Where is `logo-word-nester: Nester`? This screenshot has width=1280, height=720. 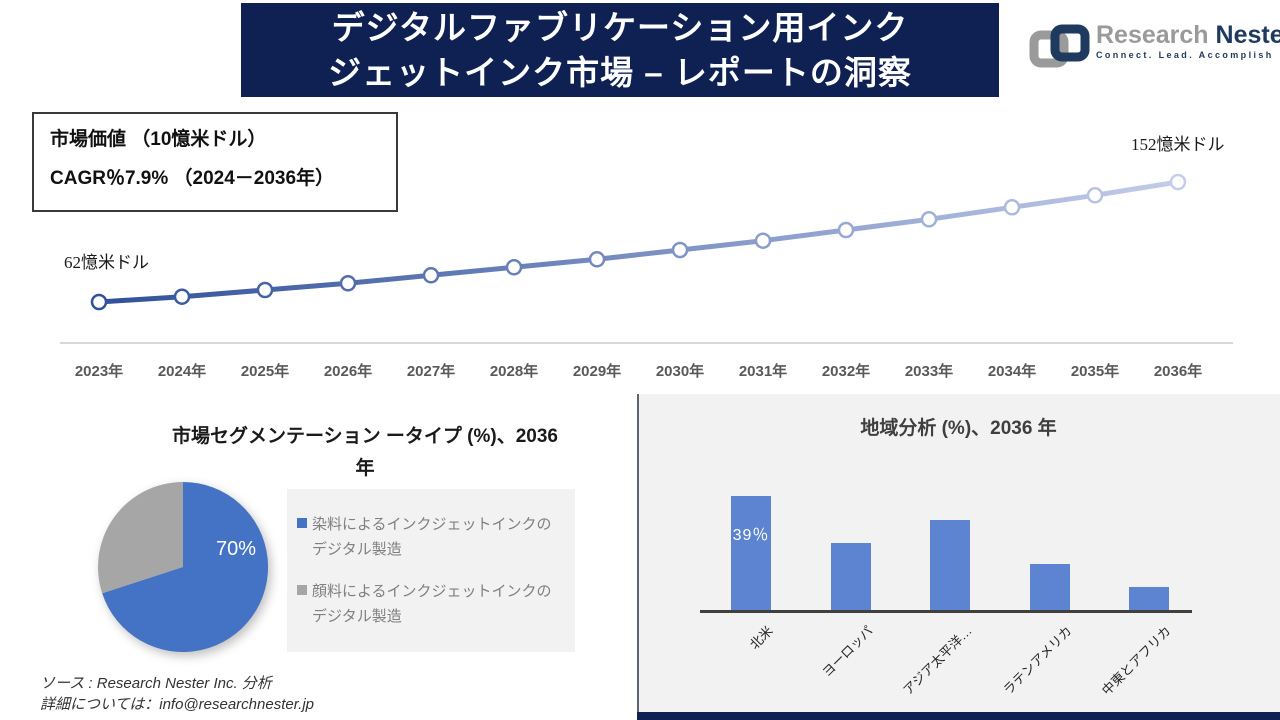
logo-word-nester: Nester is located at coordinates (1247, 35).